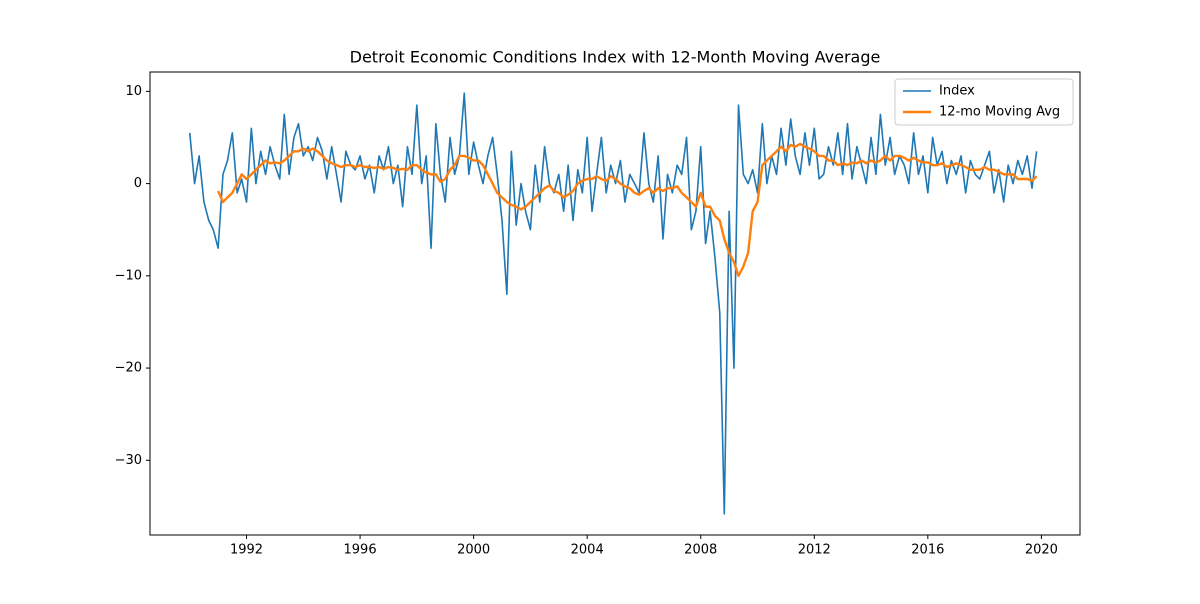 Image resolution: width=1200 pixels, height=604 pixels. I want to click on legend-label: Index, so click(957, 91).